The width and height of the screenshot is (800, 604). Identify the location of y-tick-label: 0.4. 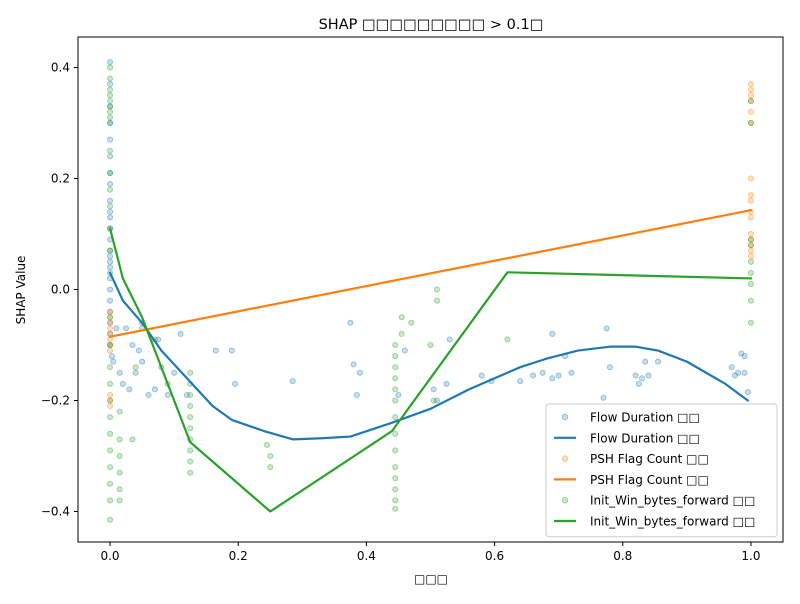
(60, 68).